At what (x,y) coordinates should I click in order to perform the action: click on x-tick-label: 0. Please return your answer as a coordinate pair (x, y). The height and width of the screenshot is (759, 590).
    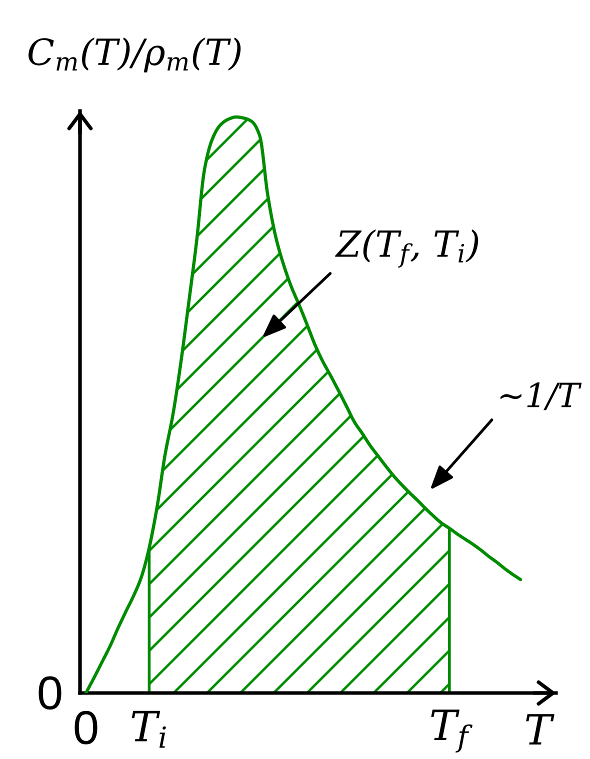
    Looking at the image, I should click on (86, 727).